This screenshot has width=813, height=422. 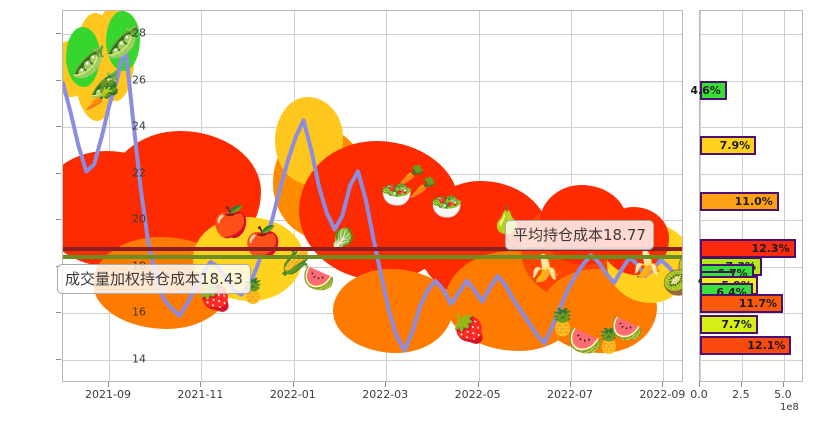 I want to click on chip-bar: 7.7%, so click(x=729, y=325).